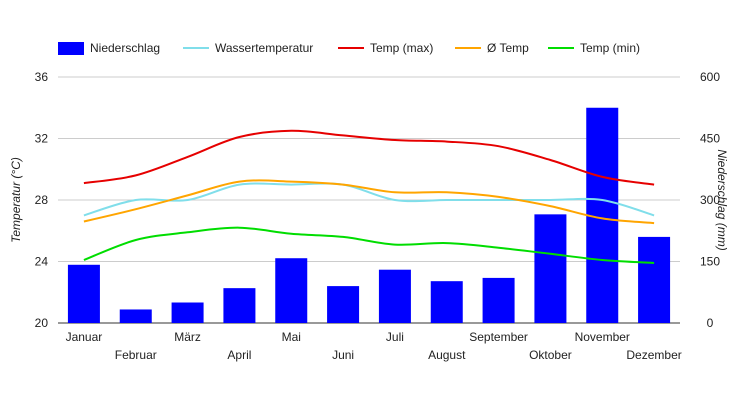  What do you see at coordinates (42, 139) in the screenshot?
I see `y-left-tick-label: 32` at bounding box center [42, 139].